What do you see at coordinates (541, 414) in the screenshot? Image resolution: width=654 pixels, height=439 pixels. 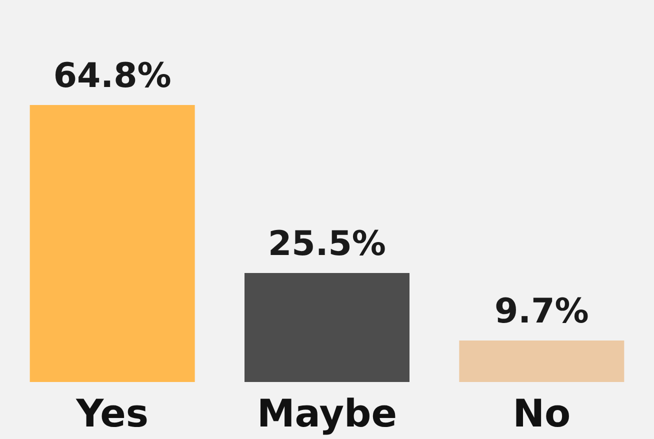 I see `x-tick-label: No` at bounding box center [541, 414].